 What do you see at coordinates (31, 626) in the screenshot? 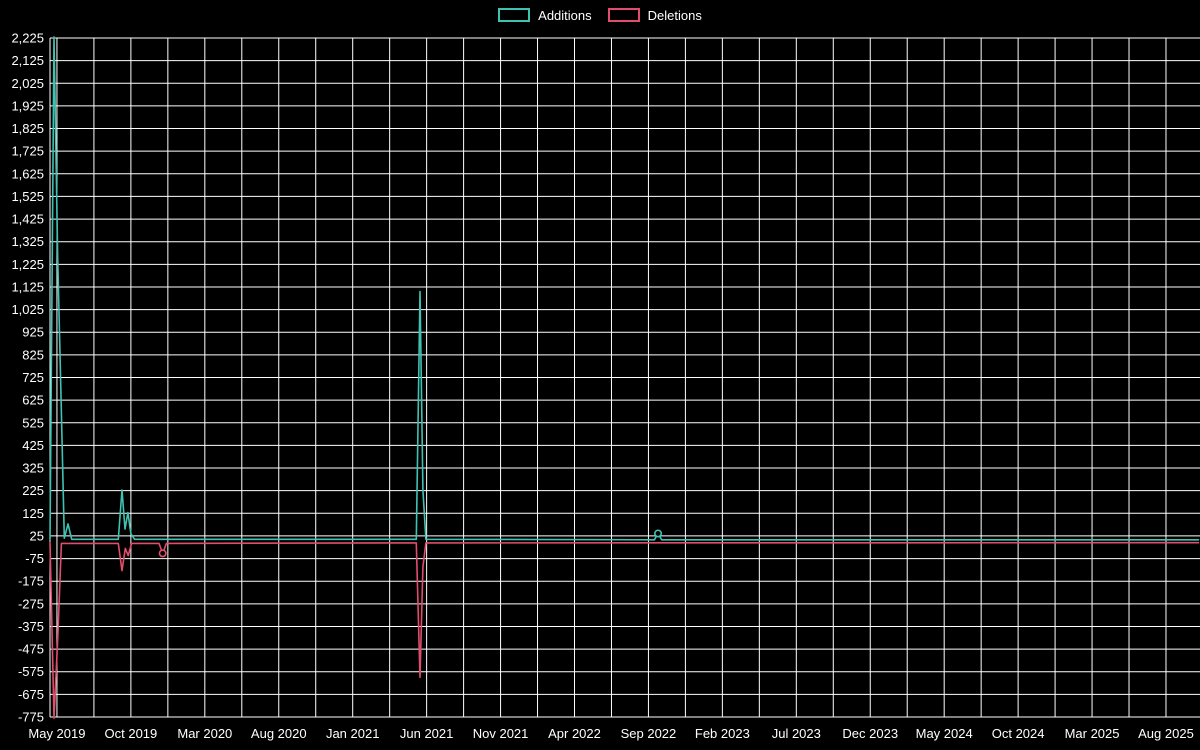
I see `y-tick-label: -375` at bounding box center [31, 626].